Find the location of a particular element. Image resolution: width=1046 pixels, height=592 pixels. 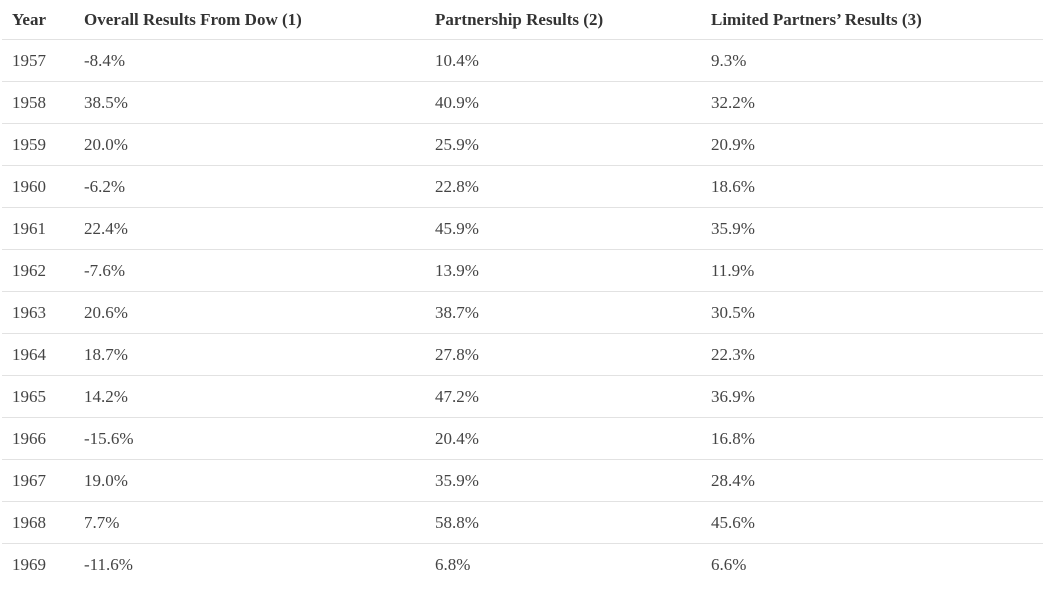

cell-dow-result: 20.6% is located at coordinates (249, 312).